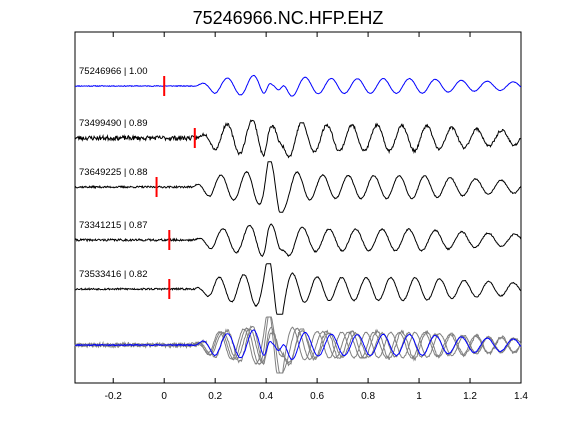 This screenshot has height=432, width=576. What do you see at coordinates (113, 123) in the screenshot?
I see `trace-label: 73499490 | 0.89` at bounding box center [113, 123].